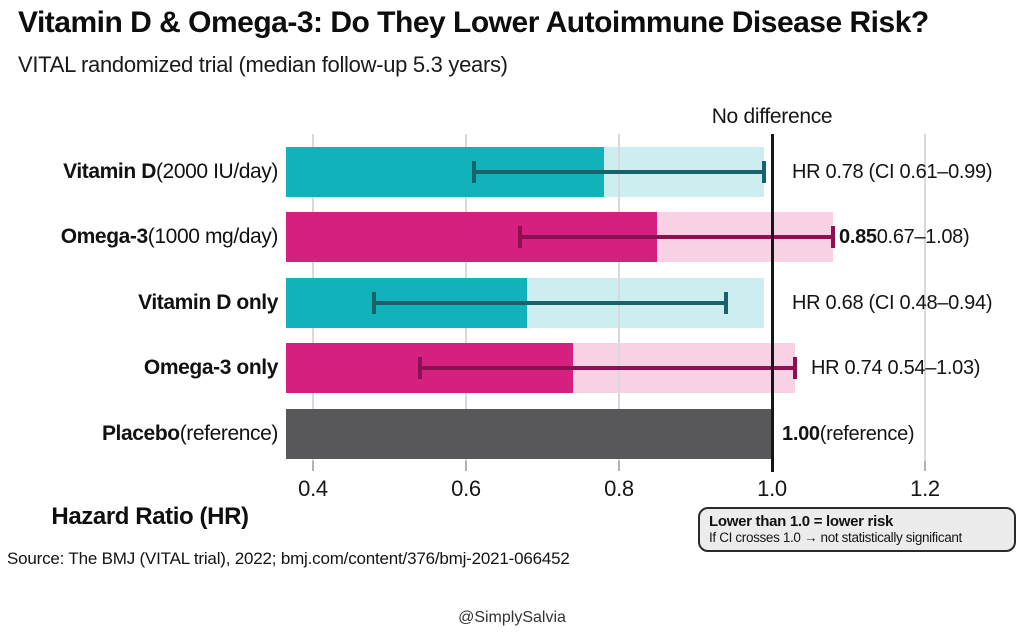 Image resolution: width=1024 pixels, height=640 pixels. I want to click on row-label-rest: (1000 mg/day), so click(213, 236).